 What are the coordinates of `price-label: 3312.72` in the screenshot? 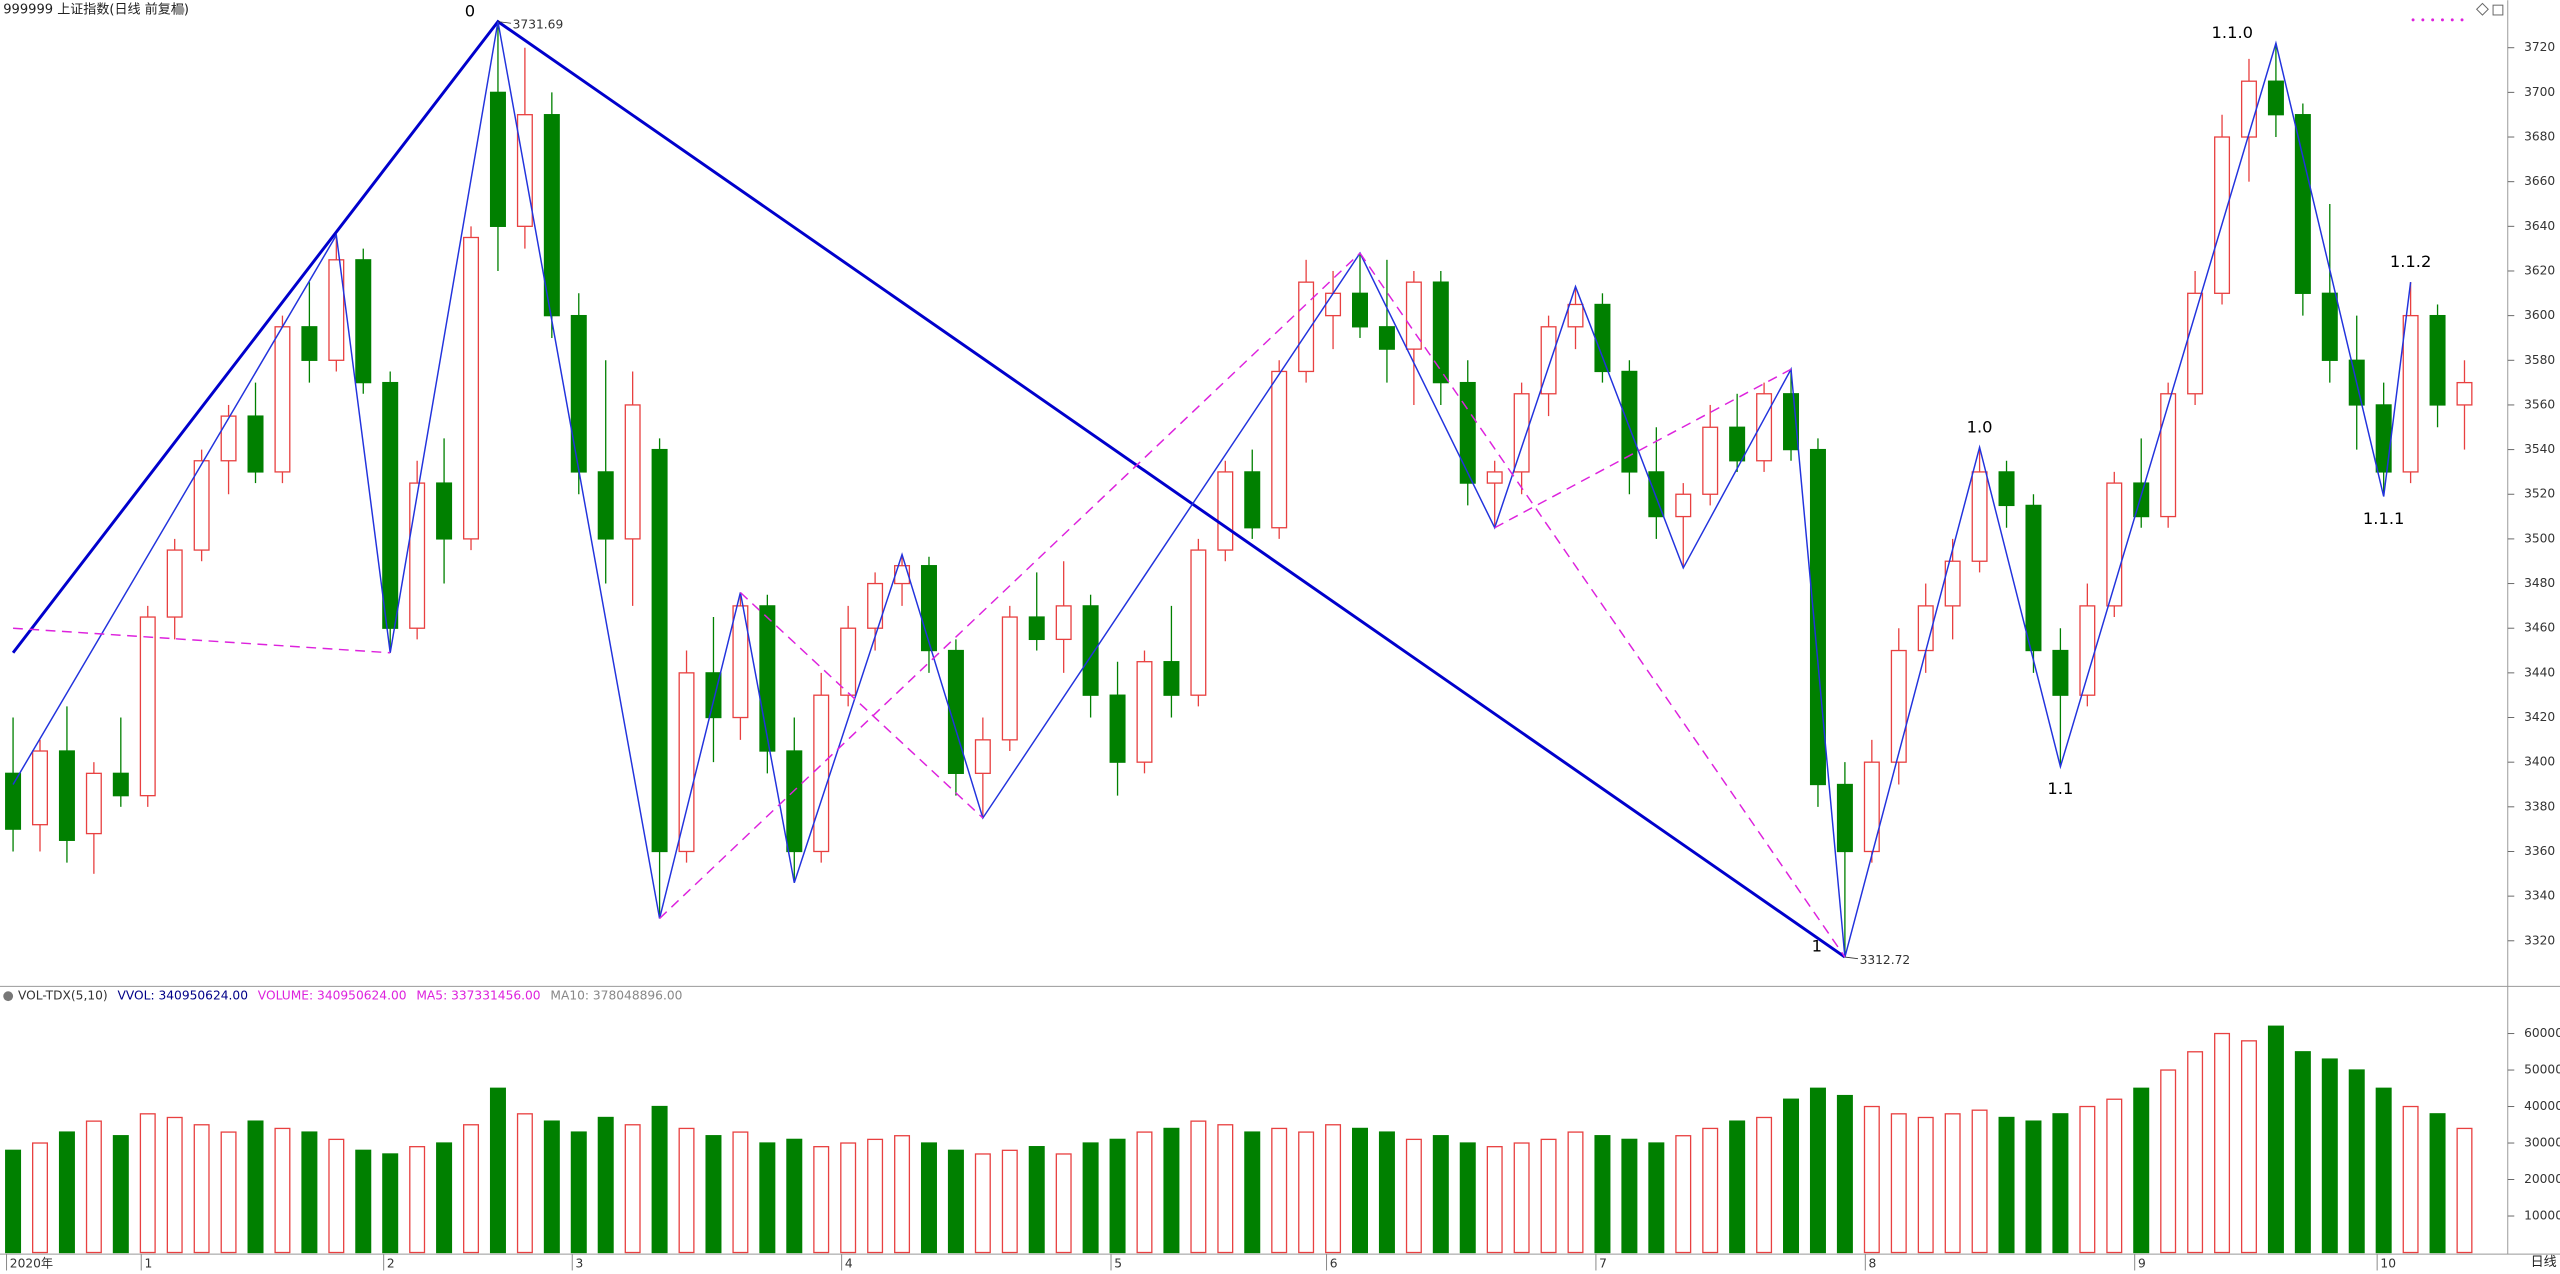 It's located at (1885, 960).